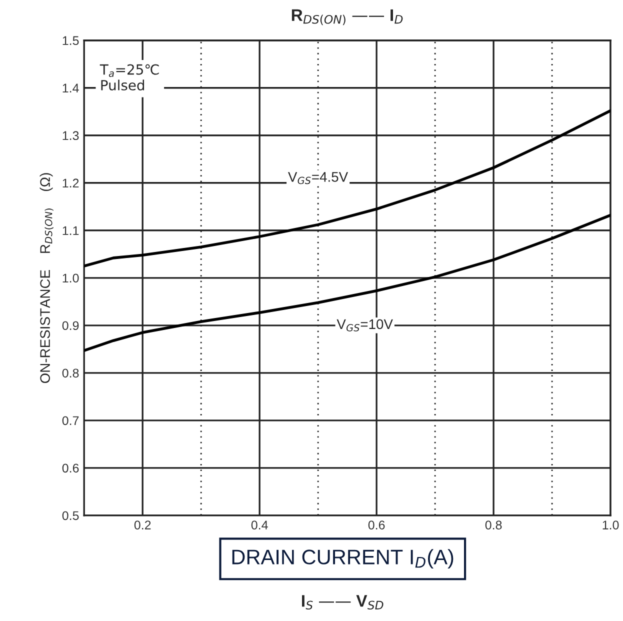 The image size is (623, 621). Describe the element at coordinates (70, 325) in the screenshot. I see `y-tick-label: 0.9` at that location.